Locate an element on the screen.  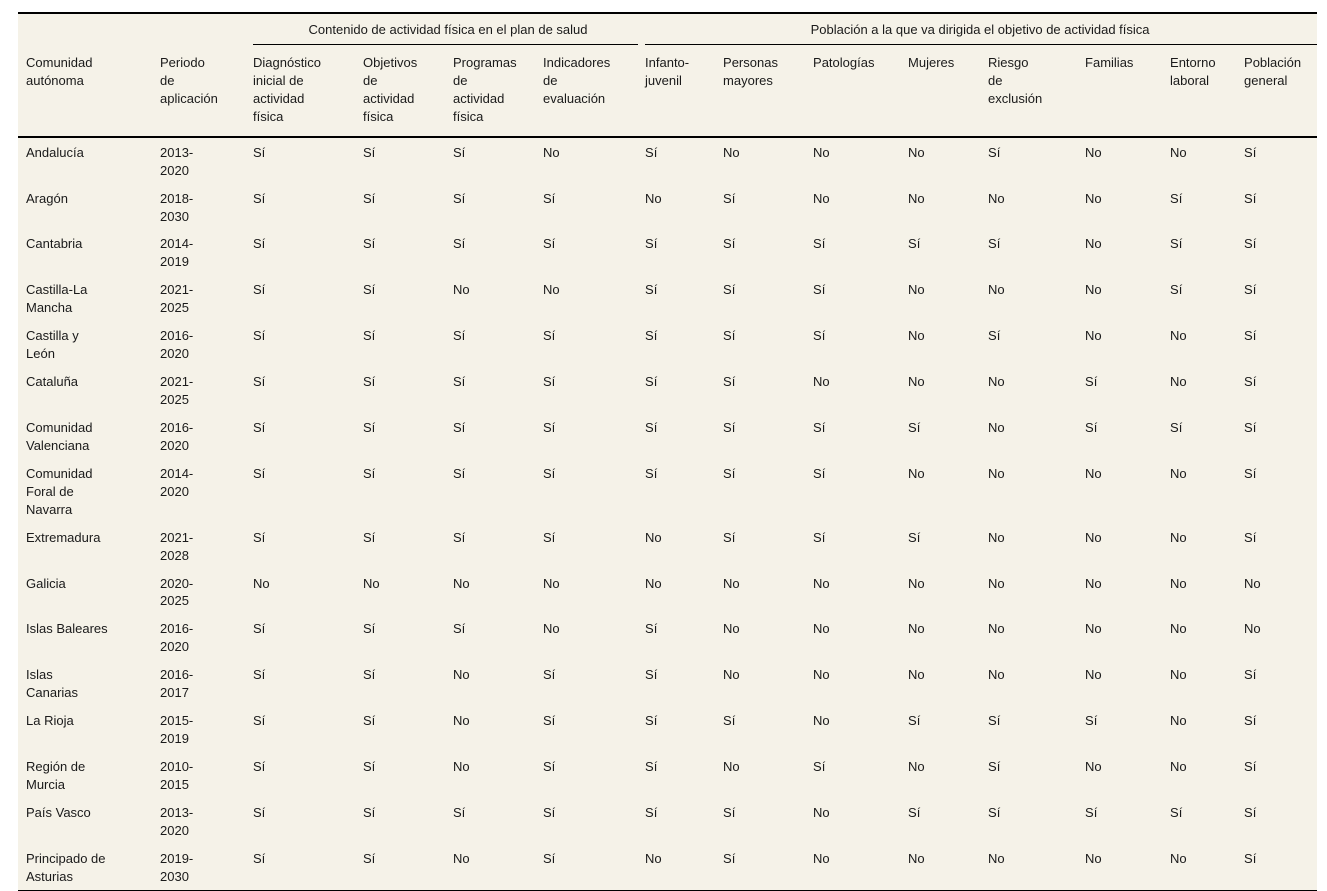
comunidad-name: Comunidad Foral de Navarra is located at coordinates (59, 491).